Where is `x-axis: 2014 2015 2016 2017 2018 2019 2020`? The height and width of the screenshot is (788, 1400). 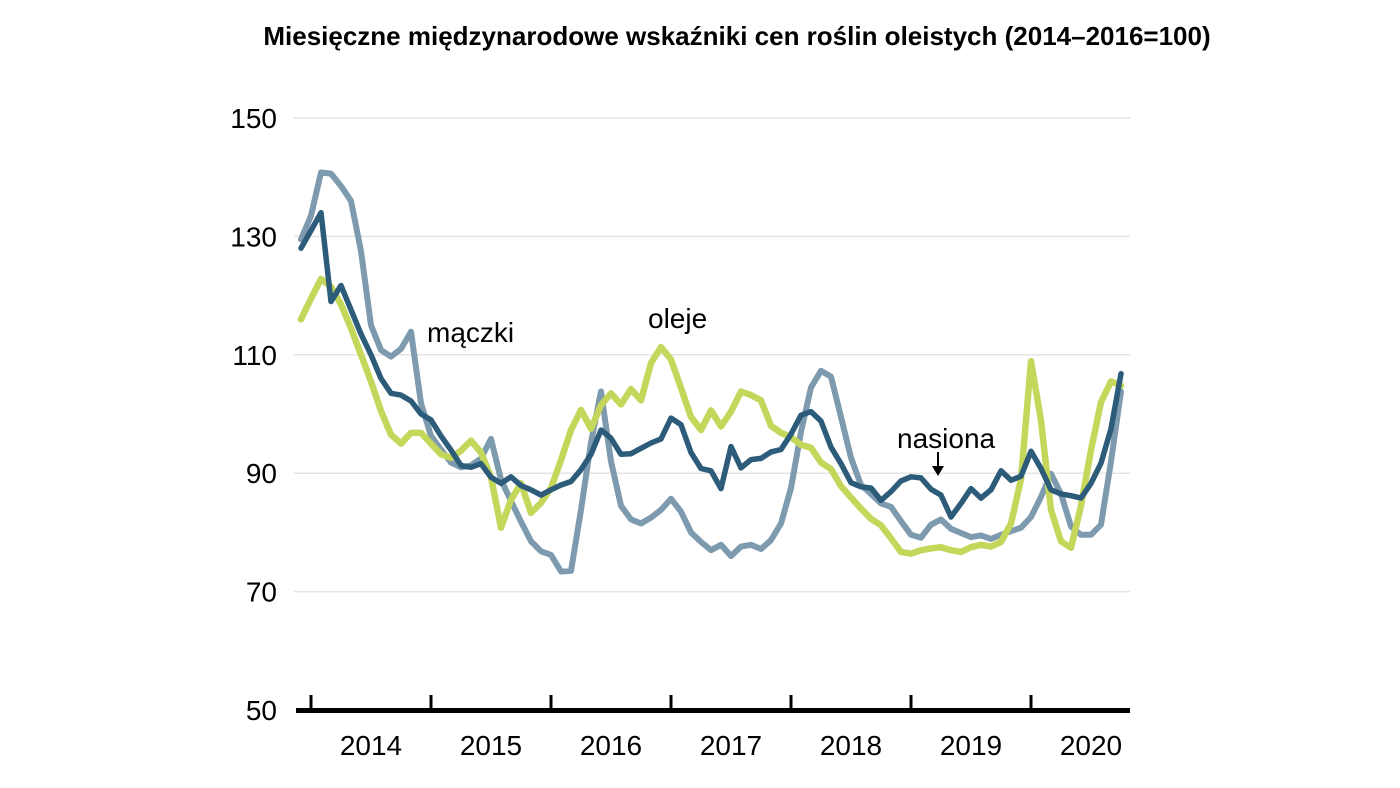 x-axis: 2014 2015 2016 2017 2018 2019 2020 is located at coordinates (713, 728).